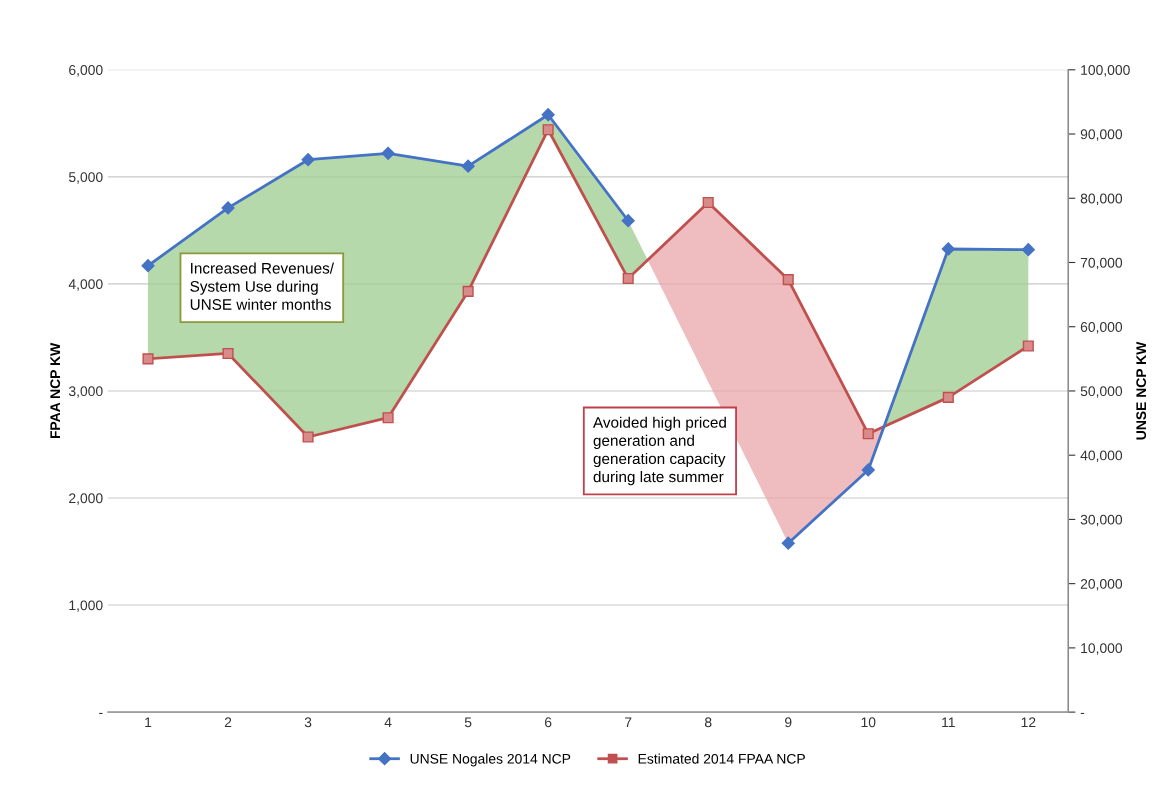  Describe the element at coordinates (1082, 713) in the screenshot. I see `y2-tick-label: -` at that location.